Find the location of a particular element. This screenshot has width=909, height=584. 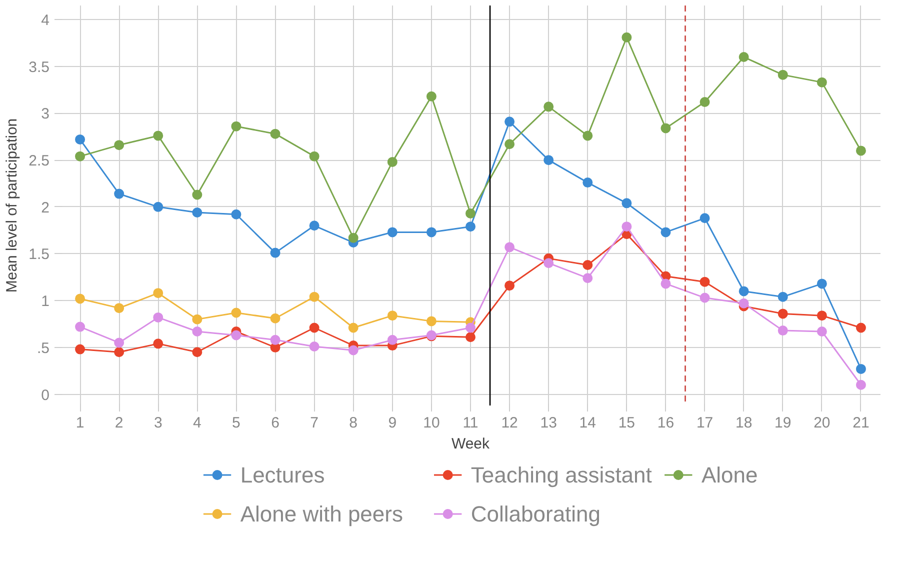

x-tick-label: 6 is located at coordinates (275, 423).